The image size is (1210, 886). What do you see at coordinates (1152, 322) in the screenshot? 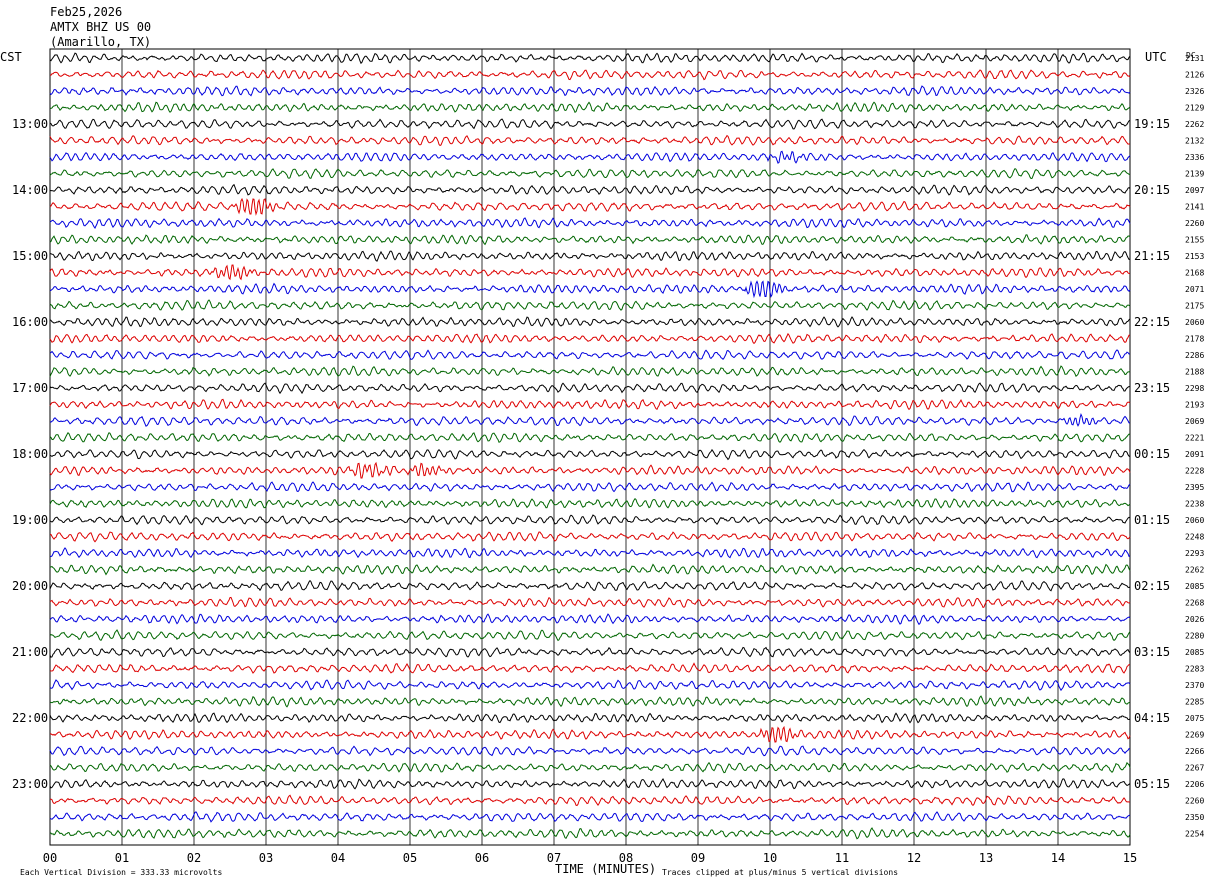
I see `utc-hour-label: 22:15` at bounding box center [1152, 322].